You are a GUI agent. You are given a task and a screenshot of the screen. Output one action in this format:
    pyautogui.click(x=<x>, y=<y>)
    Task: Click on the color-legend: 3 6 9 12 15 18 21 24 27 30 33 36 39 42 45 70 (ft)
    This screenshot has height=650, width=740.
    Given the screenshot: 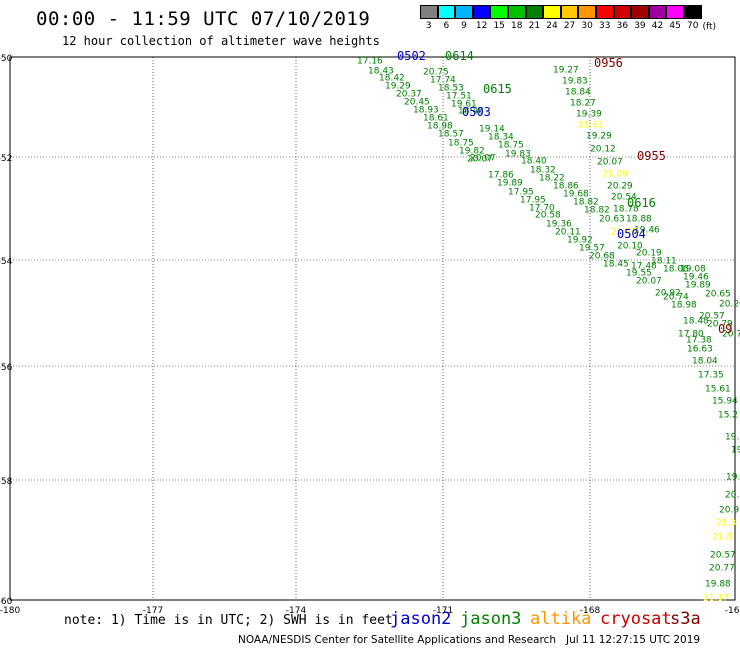 What is the action you would take?
    pyautogui.click(x=568, y=18)
    